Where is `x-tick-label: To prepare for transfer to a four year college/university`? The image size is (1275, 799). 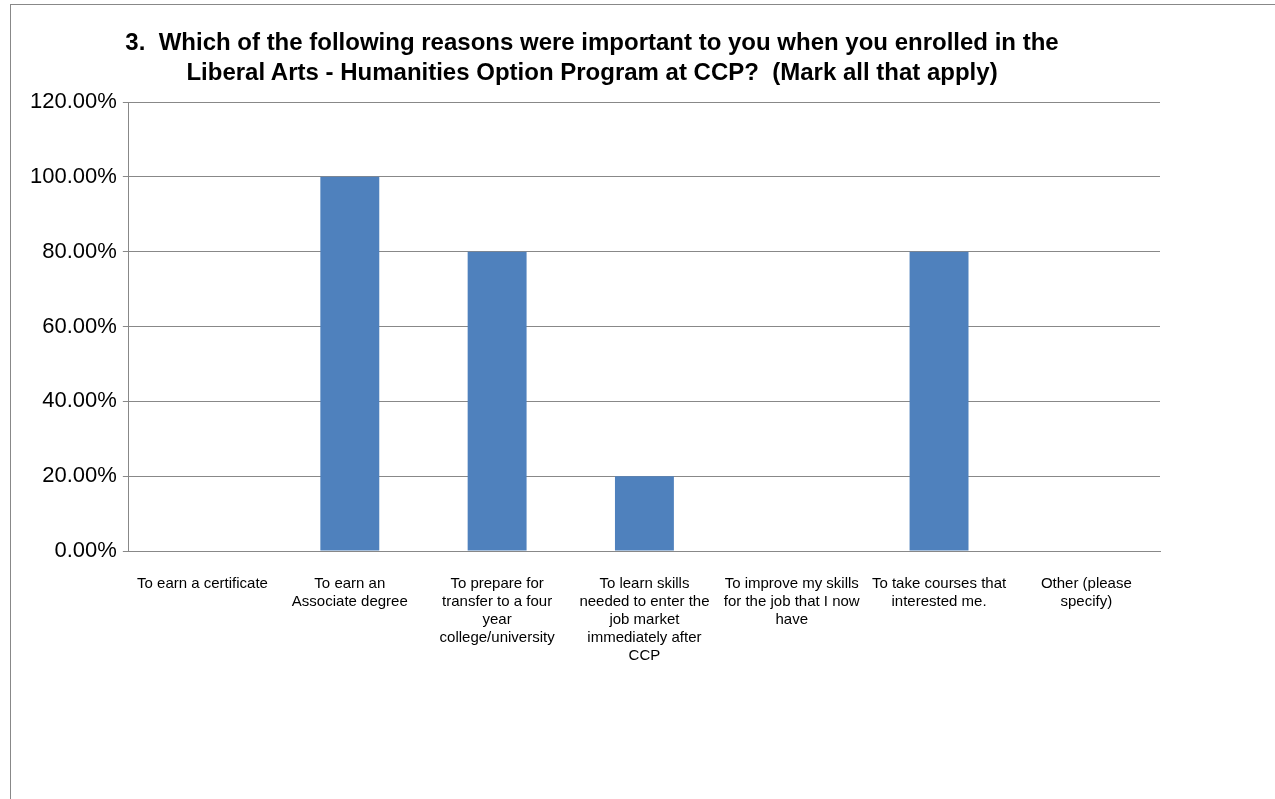 x-tick-label: To prepare for transfer to a four year college/university is located at coordinates (497, 610).